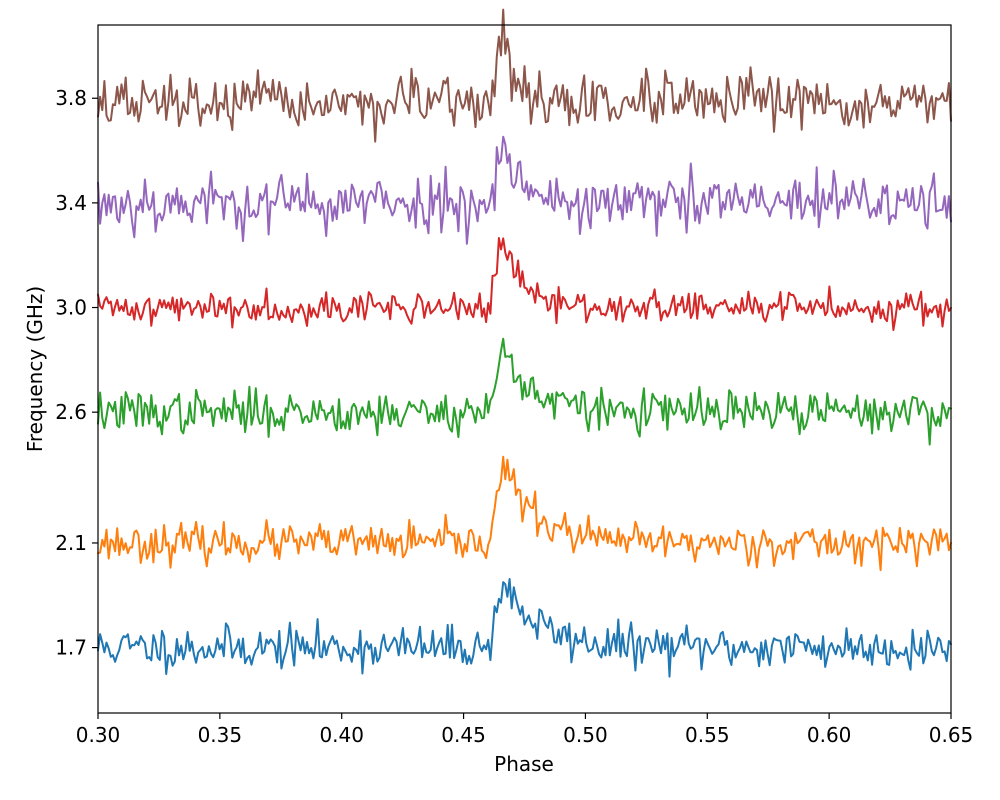  I want to click on x-tick-label: 0.60, so click(829, 735).